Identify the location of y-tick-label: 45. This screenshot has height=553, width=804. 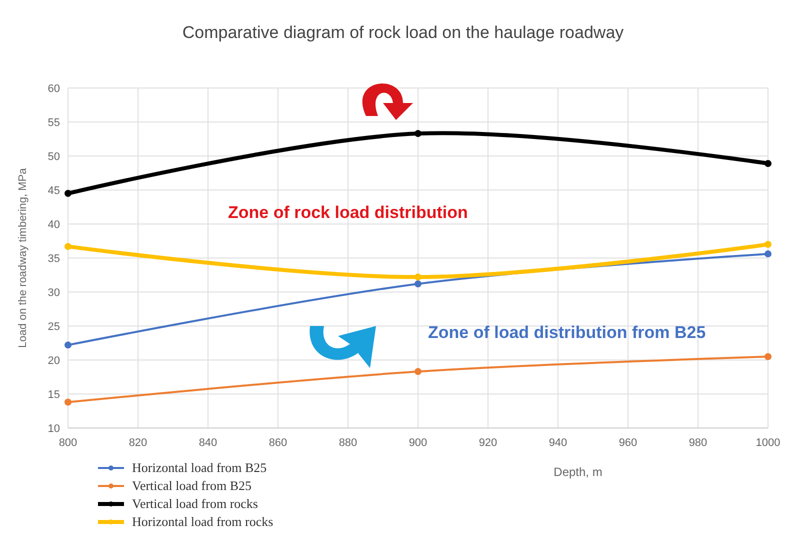
(54, 191).